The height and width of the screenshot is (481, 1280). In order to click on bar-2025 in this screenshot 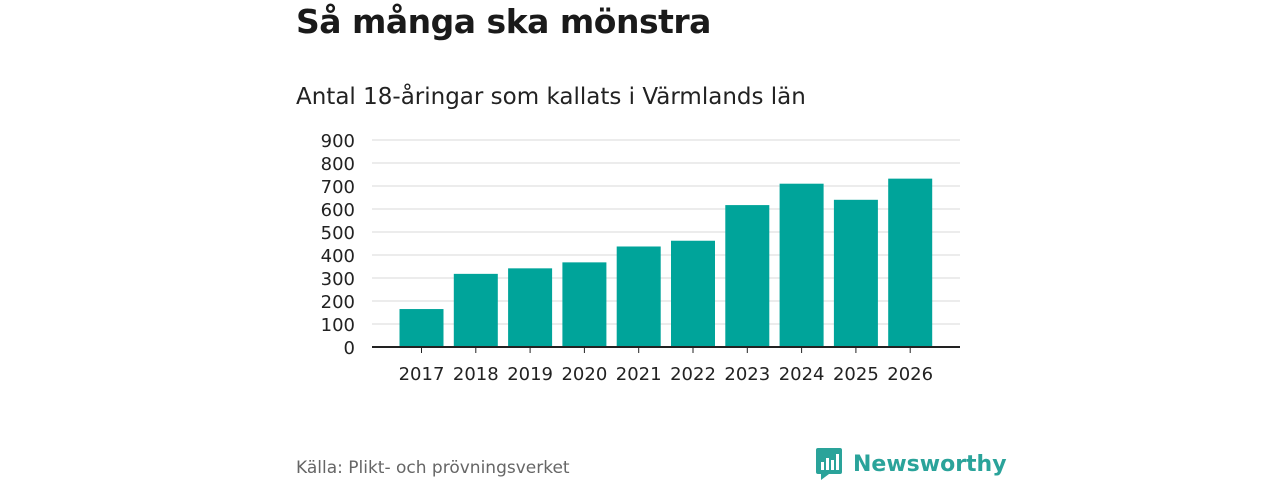, I will do `click(855, 273)`.